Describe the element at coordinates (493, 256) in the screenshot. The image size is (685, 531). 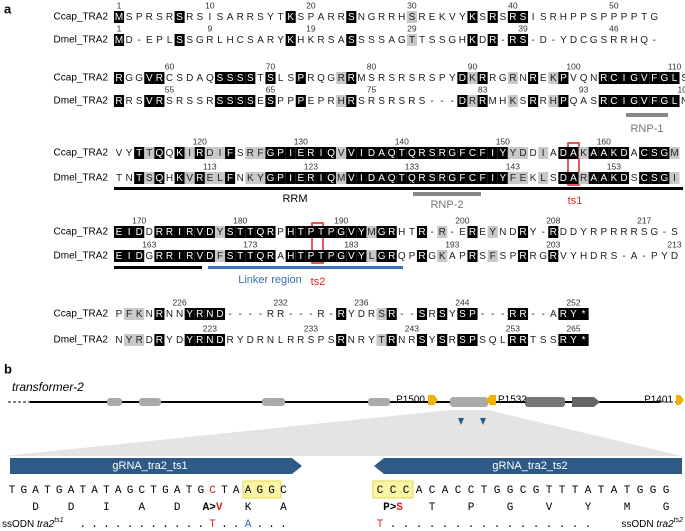
I see `char: F` at that location.